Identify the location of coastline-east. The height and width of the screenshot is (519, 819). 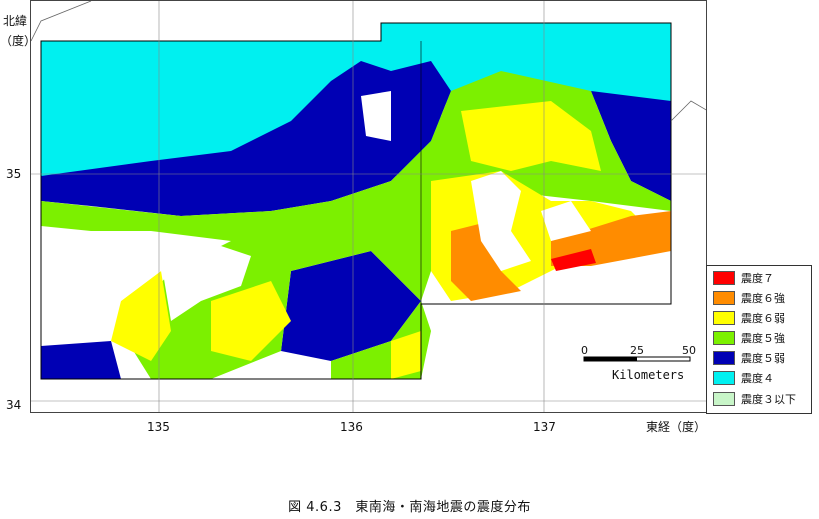
(688, 111).